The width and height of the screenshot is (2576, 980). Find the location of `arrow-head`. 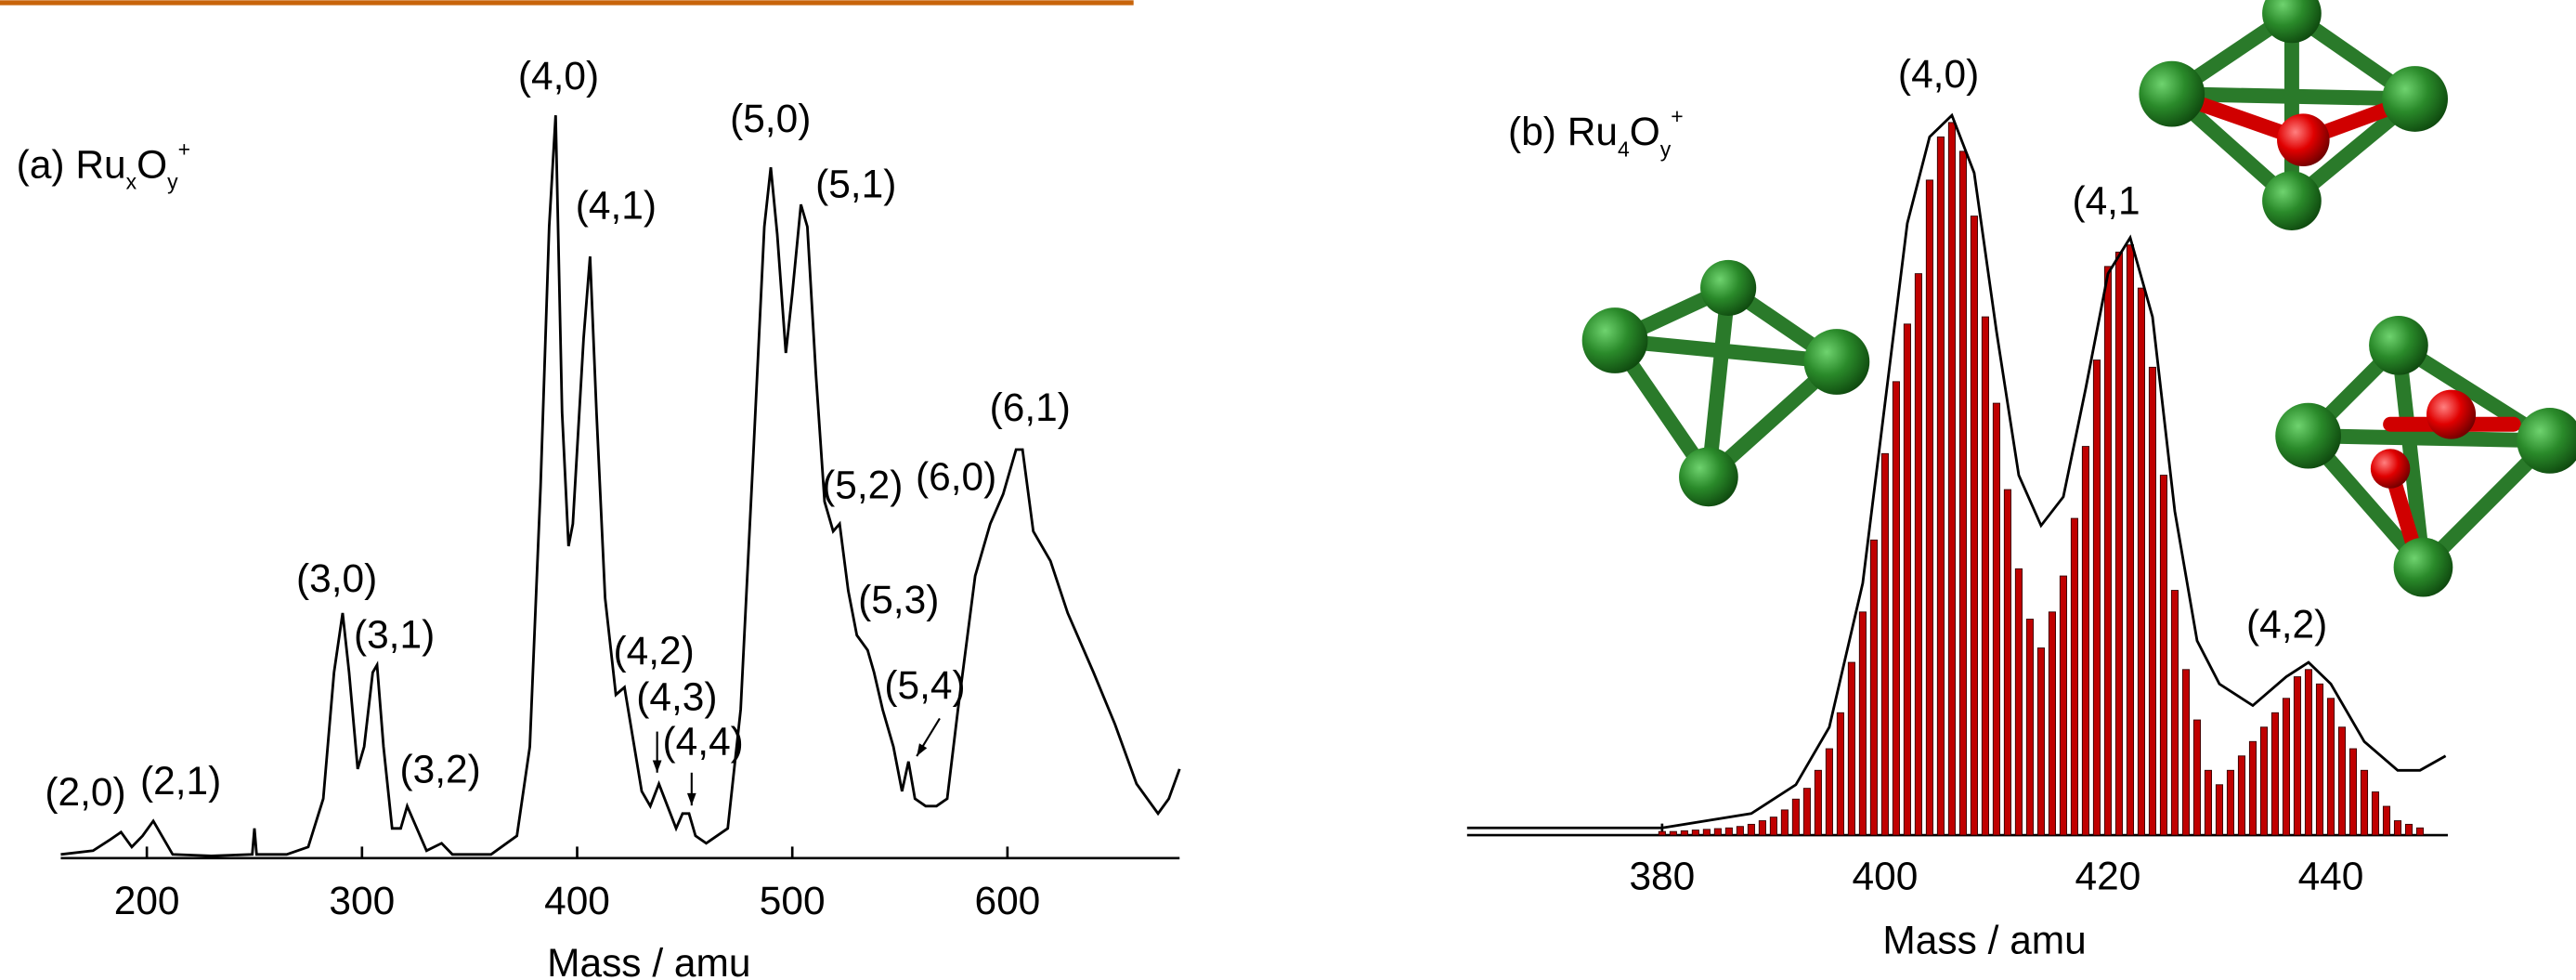

arrow-head is located at coordinates (691, 799).